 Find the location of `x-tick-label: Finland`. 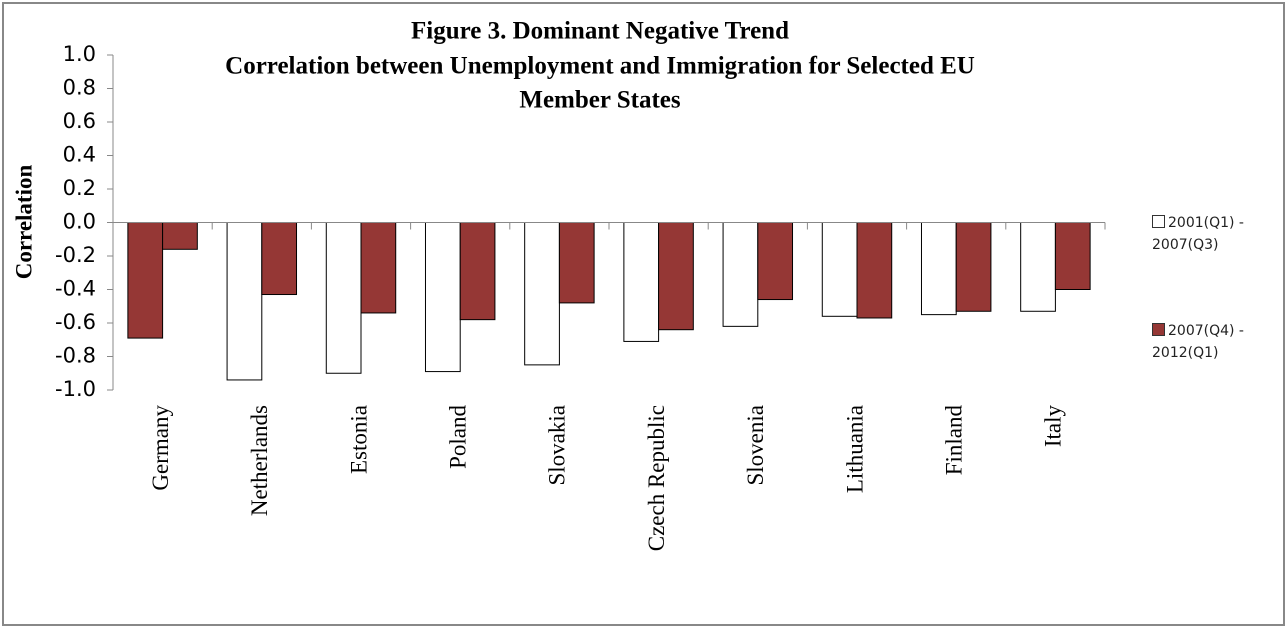

x-tick-label: Finland is located at coordinates (953, 440).